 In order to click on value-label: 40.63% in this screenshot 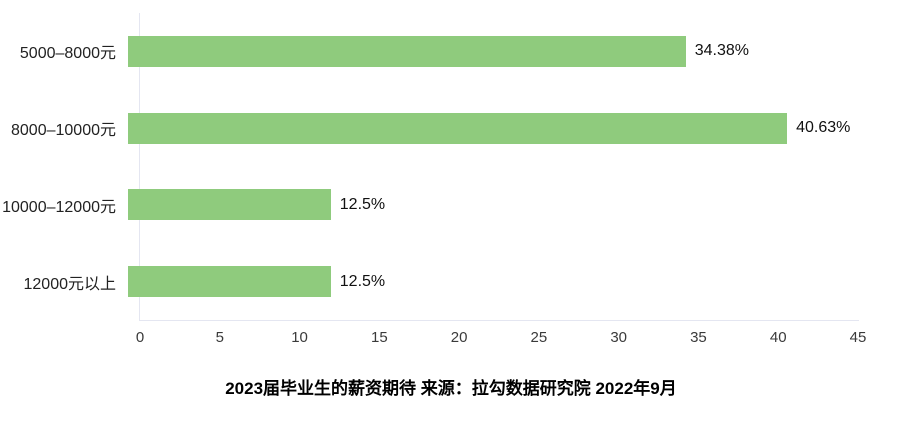, I will do `click(823, 128)`.